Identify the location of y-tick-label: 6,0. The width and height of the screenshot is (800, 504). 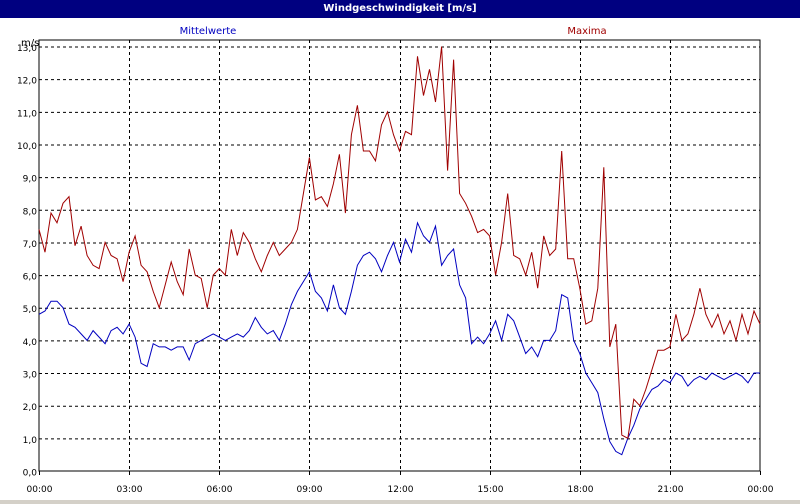
(30, 278).